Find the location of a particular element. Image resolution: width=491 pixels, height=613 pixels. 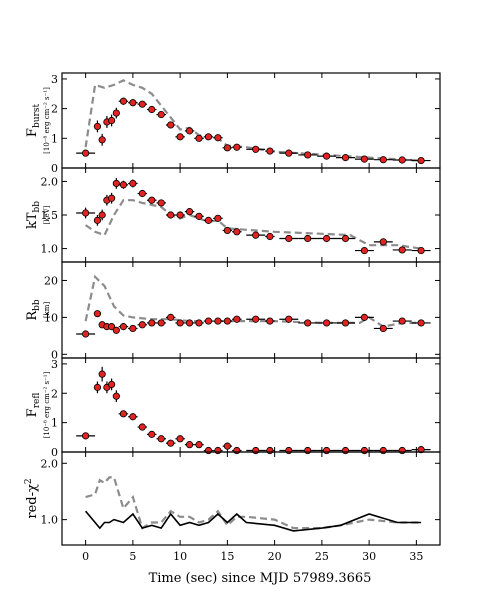

x-tick-label: 5 is located at coordinates (132, 556).